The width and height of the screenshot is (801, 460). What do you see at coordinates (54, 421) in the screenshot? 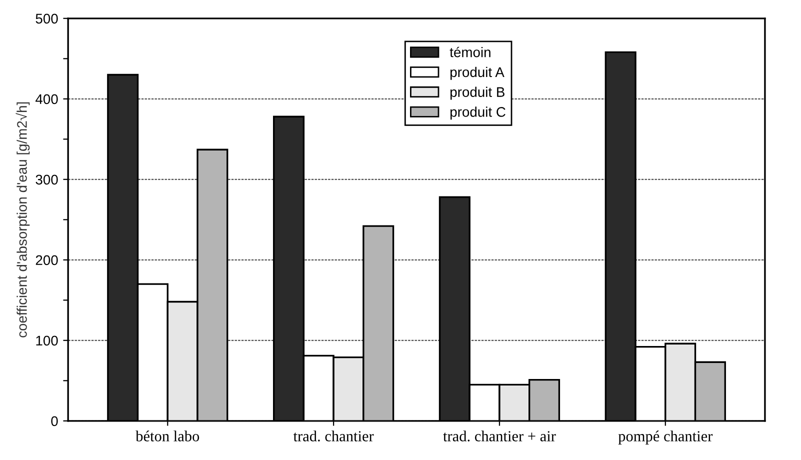
I see `y-tick-label: 0` at bounding box center [54, 421].